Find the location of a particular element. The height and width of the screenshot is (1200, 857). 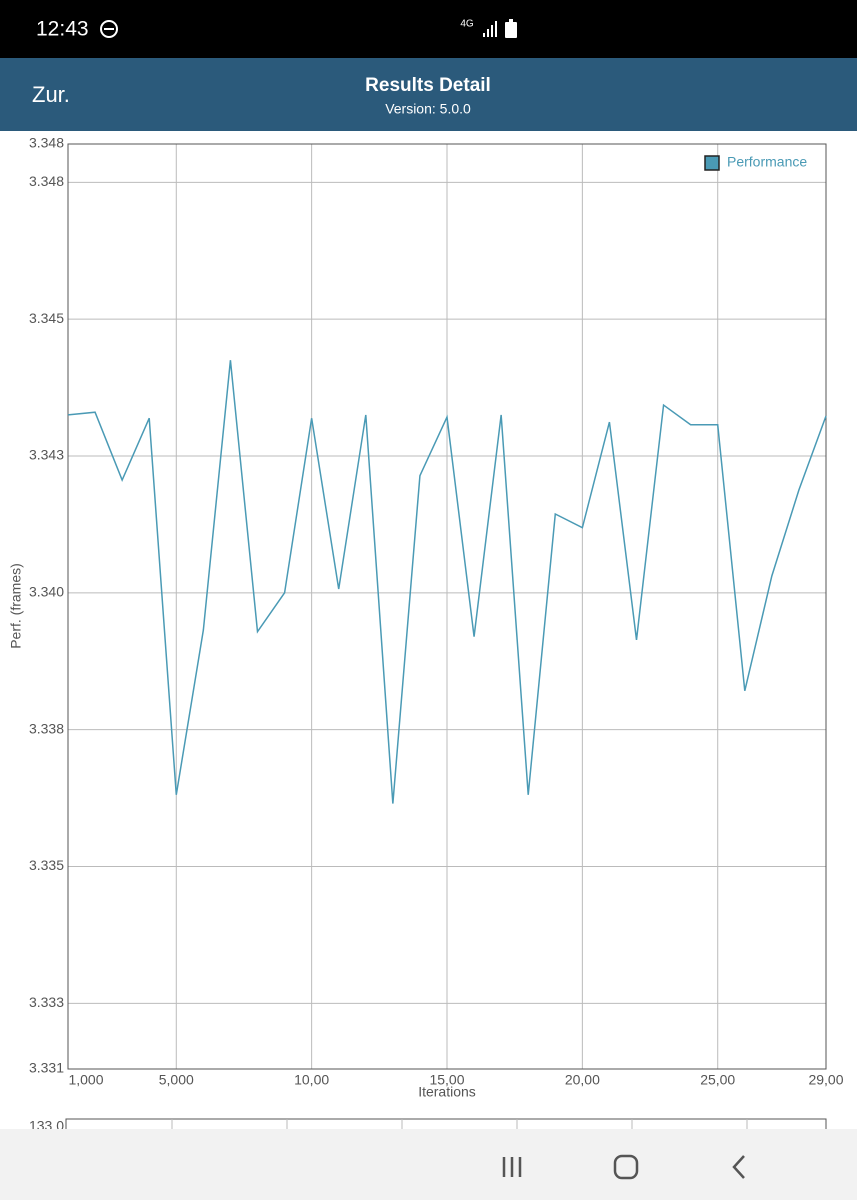

battery-icon is located at coordinates (511, 30).